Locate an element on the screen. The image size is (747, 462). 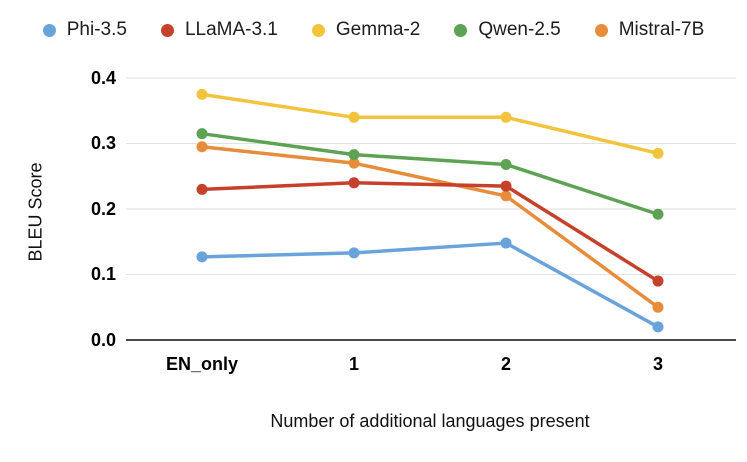
x-tick-label: 2 is located at coordinates (505, 364).